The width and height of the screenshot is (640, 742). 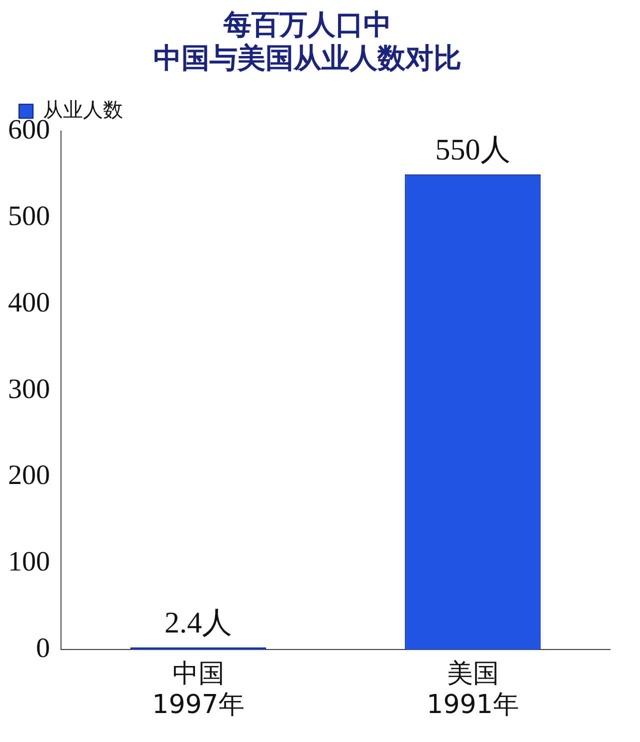 I want to click on y-tick-label: 500, so click(x=29, y=216).